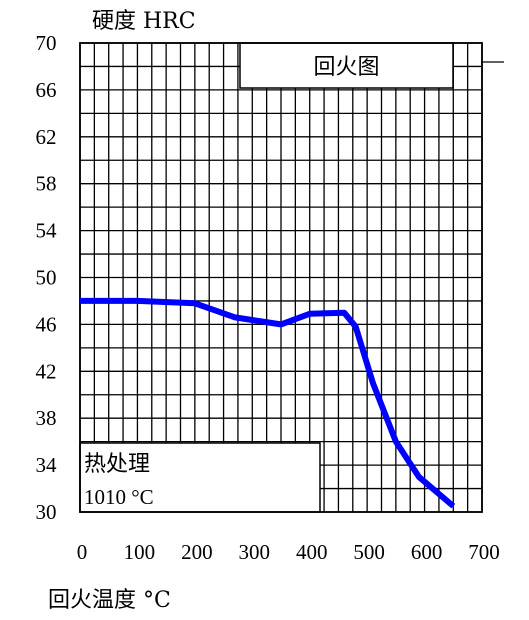  I want to click on y-tick-label: 66, so click(46, 90).